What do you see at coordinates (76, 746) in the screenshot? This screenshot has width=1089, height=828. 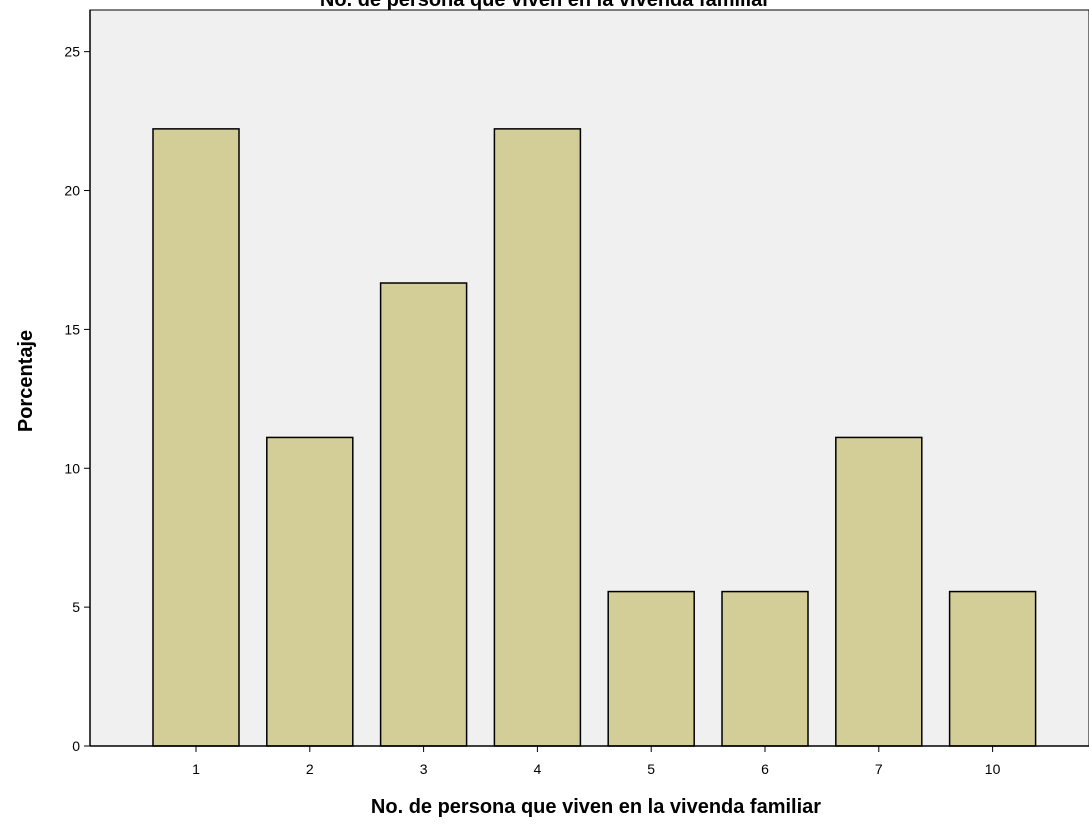 I see `y-tick-label: 0` at bounding box center [76, 746].